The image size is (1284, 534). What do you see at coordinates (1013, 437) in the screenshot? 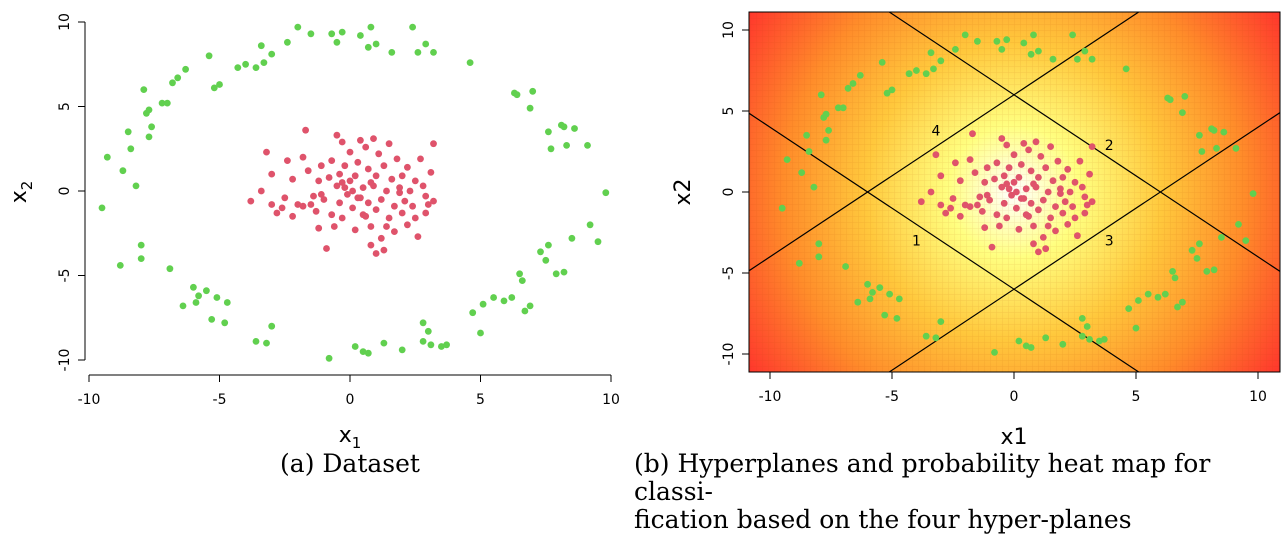
I see `panel-b-x-label: x1` at bounding box center [1013, 437].